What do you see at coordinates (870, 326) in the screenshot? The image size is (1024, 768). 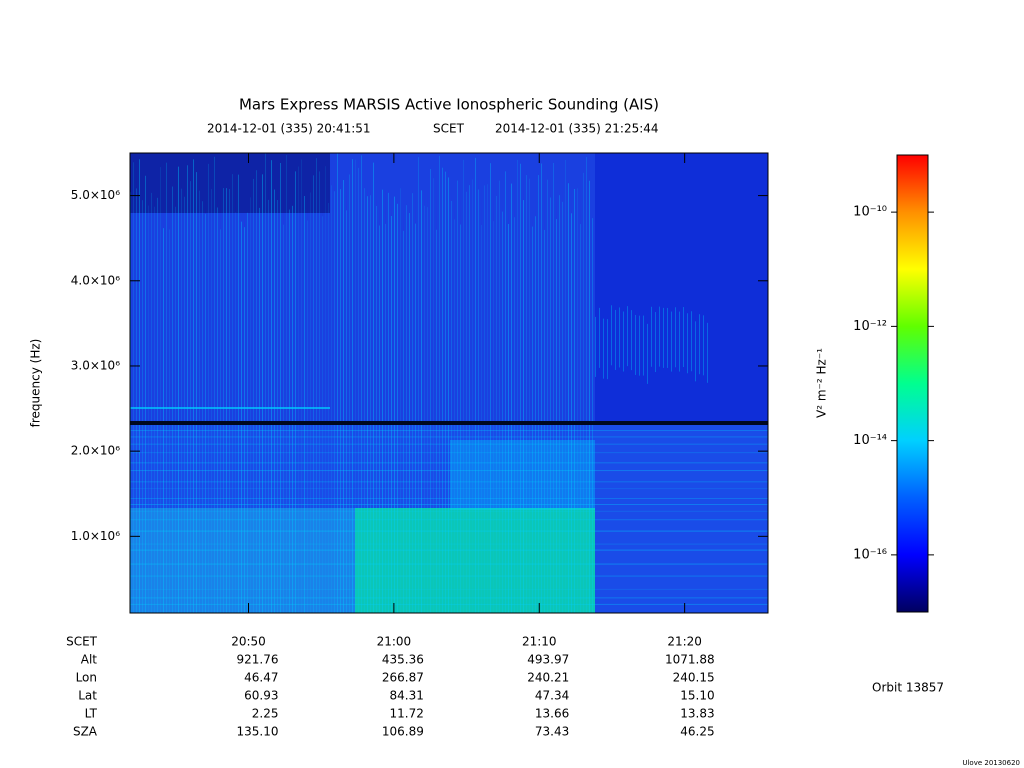 I see `colorbar-tick-label: 10⁻¹²` at bounding box center [870, 326].